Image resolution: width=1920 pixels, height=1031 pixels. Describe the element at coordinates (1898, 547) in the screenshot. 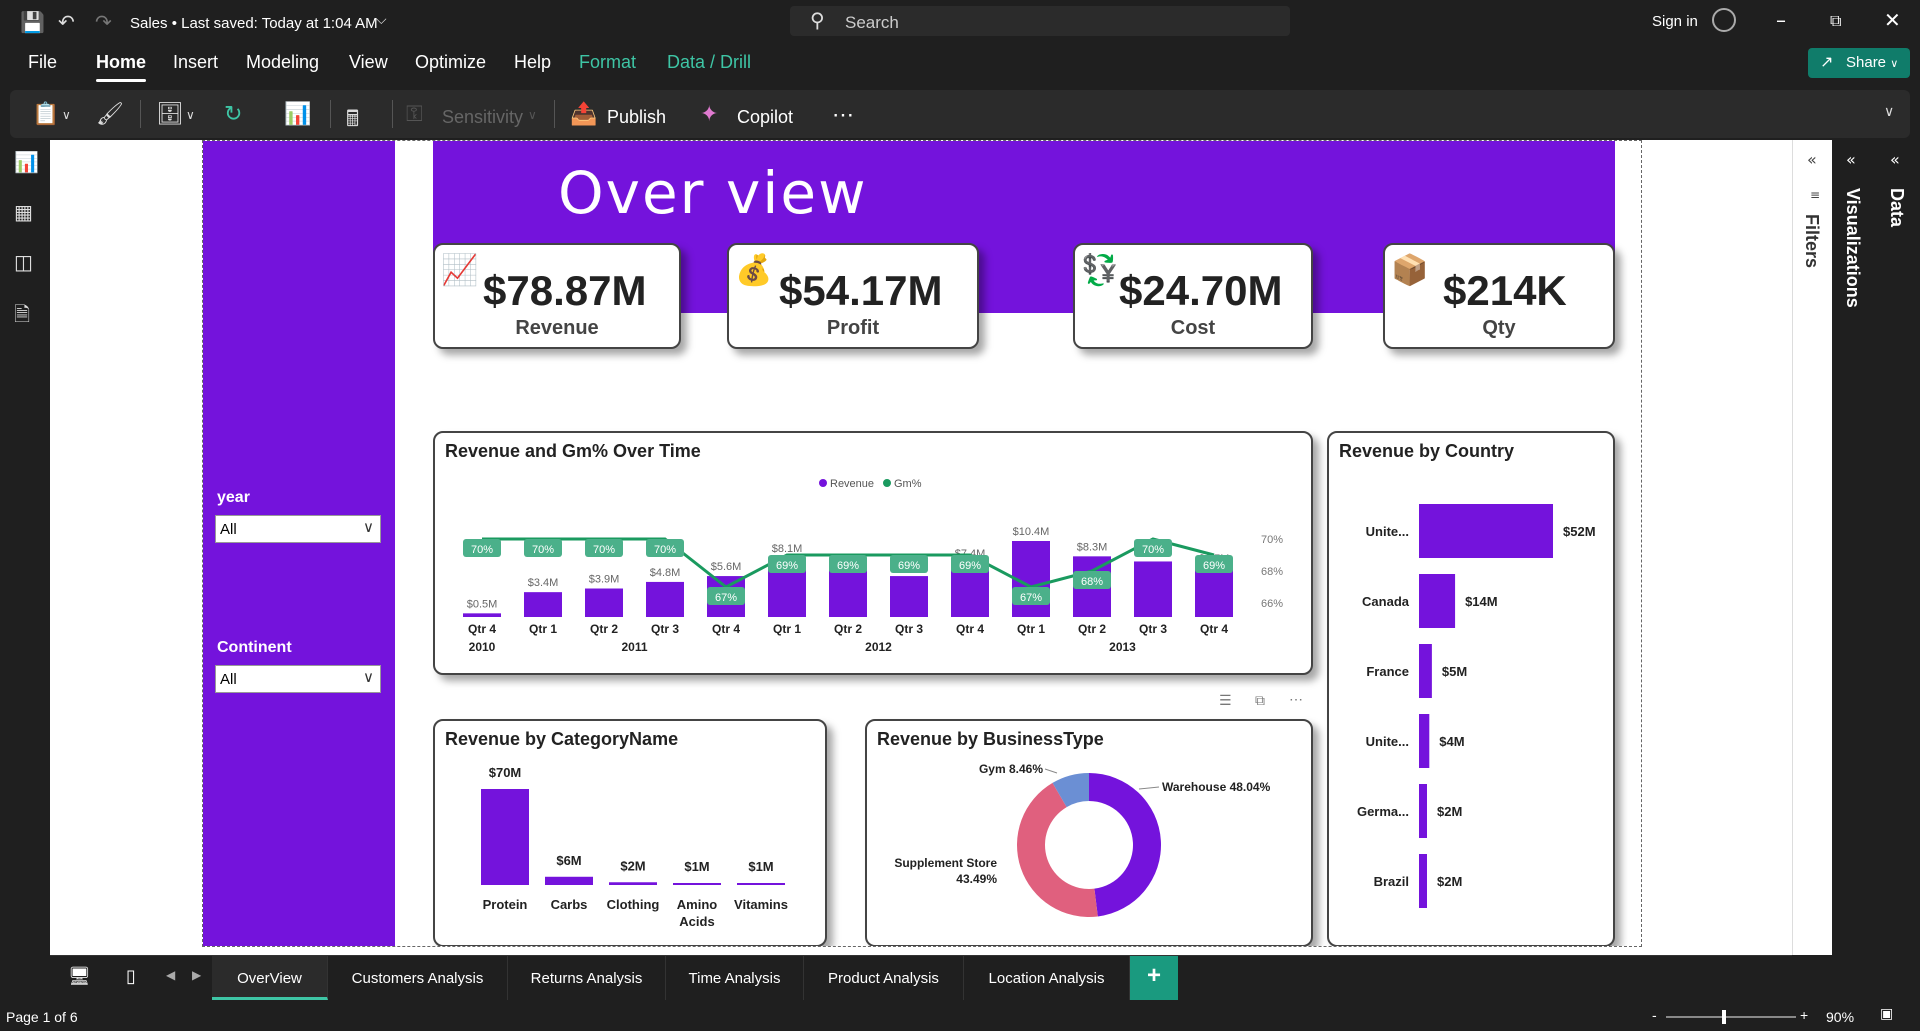

I see `data-pane: « Data` at that location.